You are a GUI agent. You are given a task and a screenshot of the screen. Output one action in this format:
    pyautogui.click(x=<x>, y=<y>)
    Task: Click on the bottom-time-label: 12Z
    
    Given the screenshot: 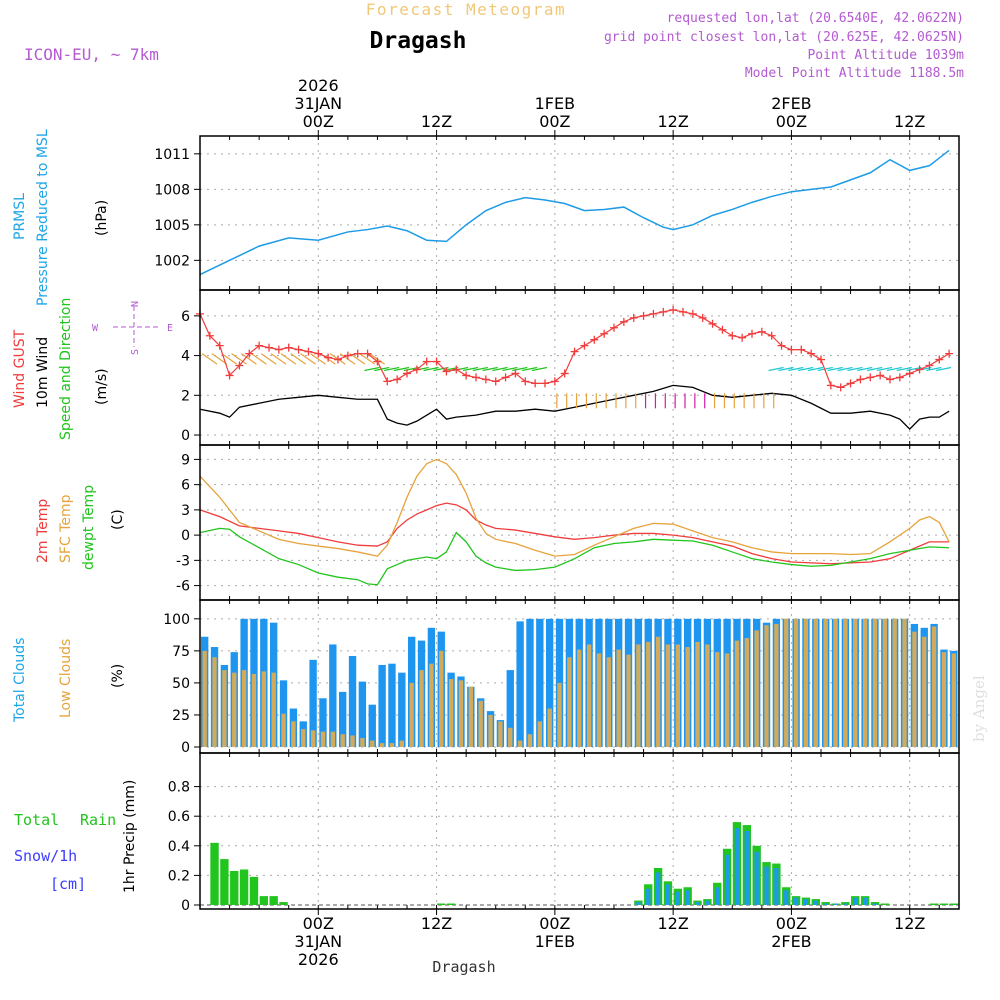 What is the action you would take?
    pyautogui.click(x=909, y=923)
    